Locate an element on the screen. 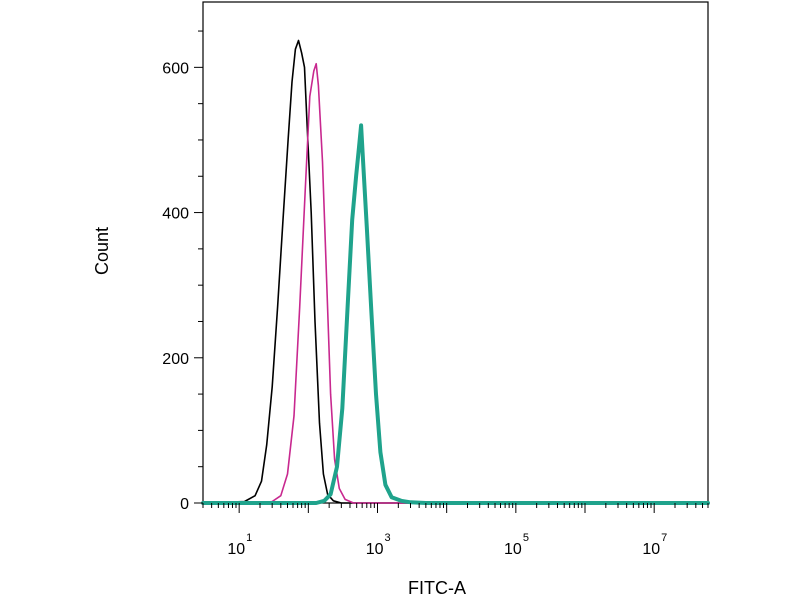 The width and height of the screenshot is (800, 600). y-axis-title: Count is located at coordinates (102, 251).